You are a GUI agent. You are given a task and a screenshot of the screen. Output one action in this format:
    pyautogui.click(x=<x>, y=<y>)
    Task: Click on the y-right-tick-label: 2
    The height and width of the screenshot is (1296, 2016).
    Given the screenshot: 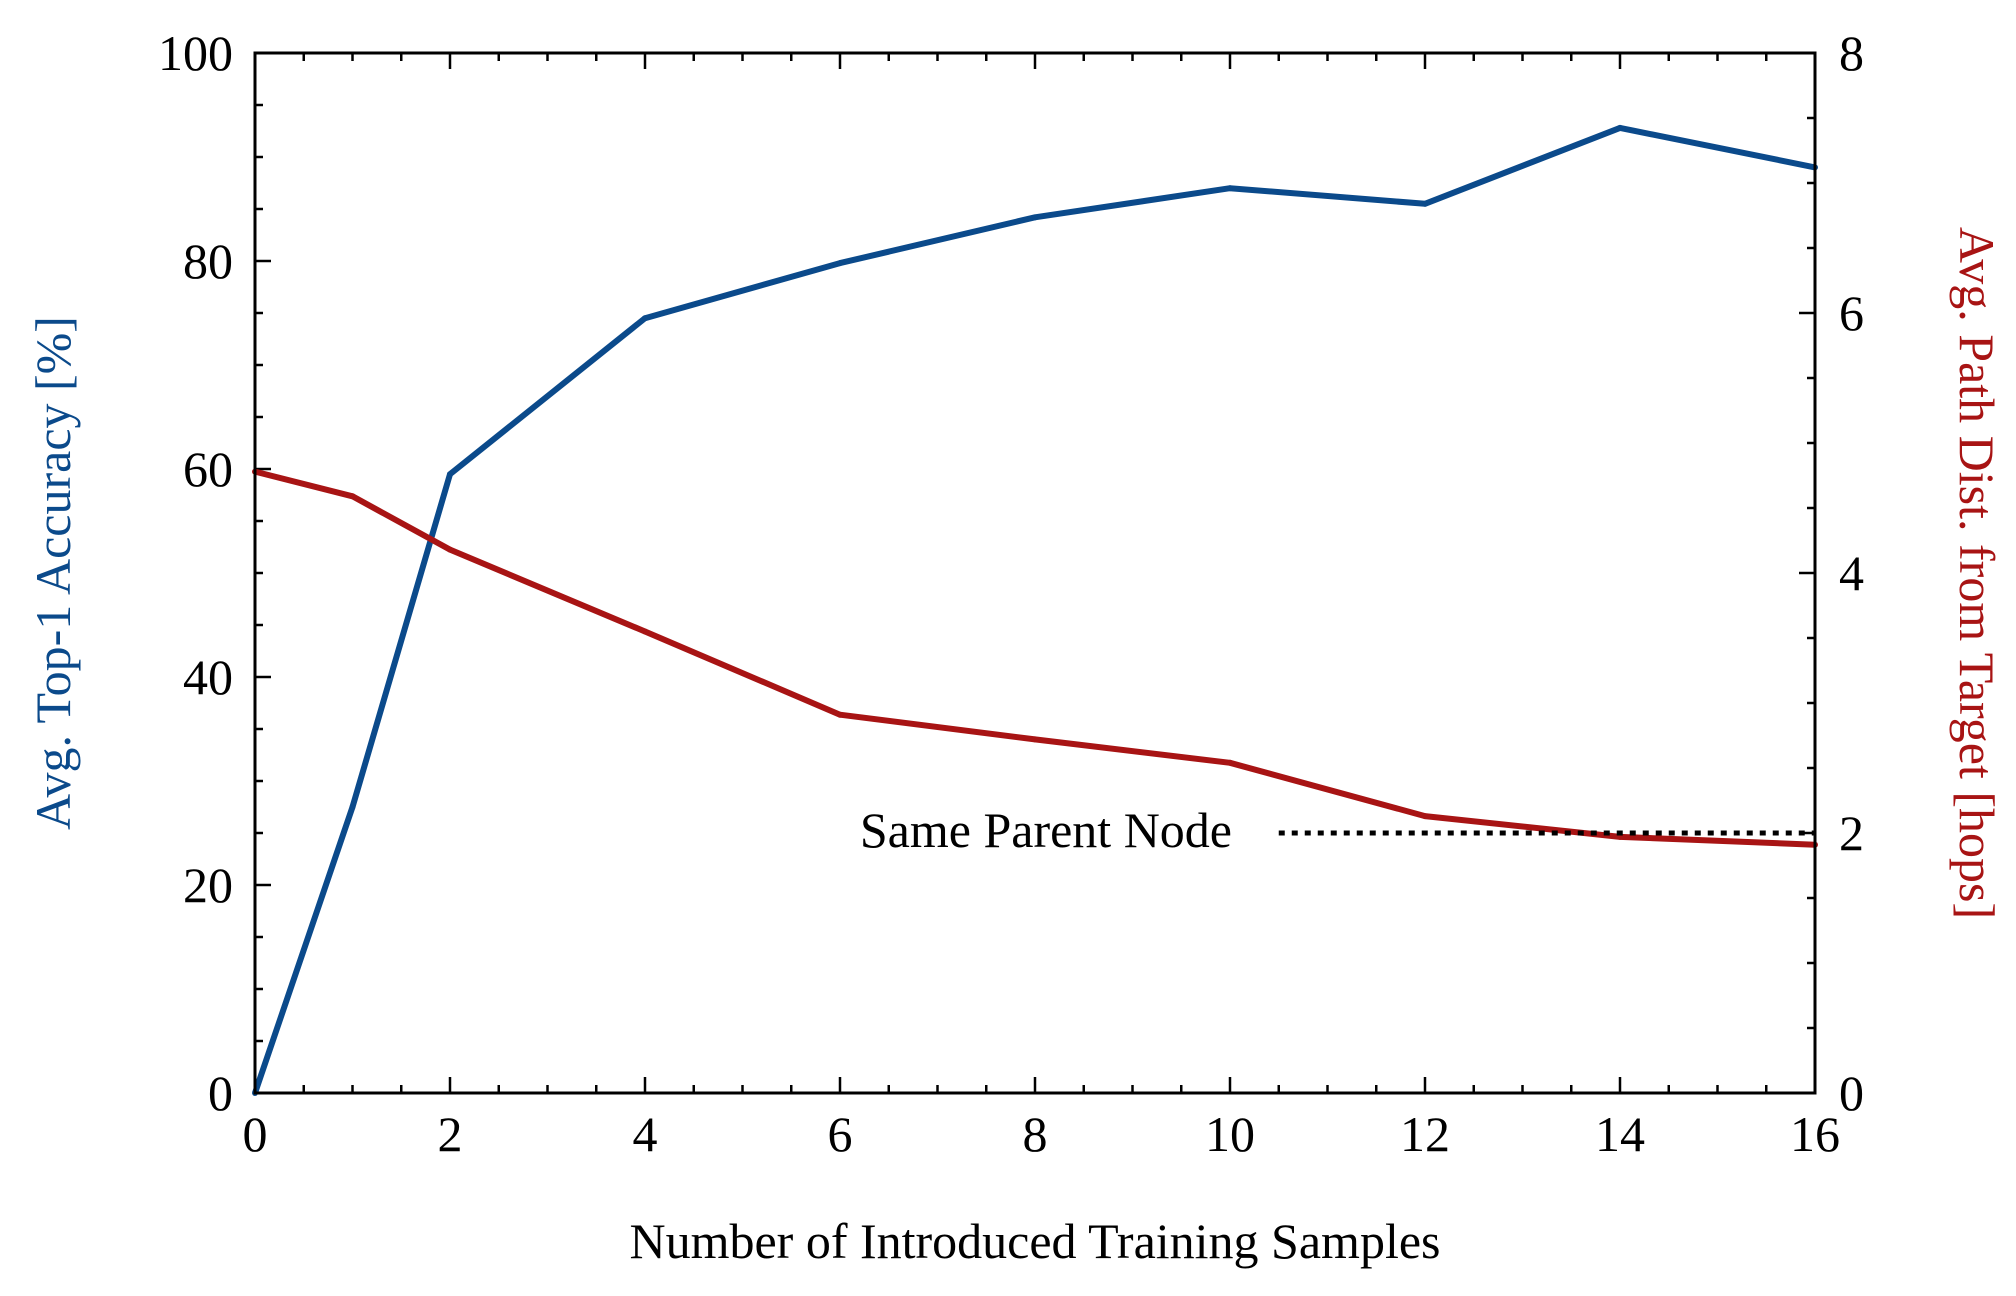 What is the action you would take?
    pyautogui.click(x=1851, y=833)
    